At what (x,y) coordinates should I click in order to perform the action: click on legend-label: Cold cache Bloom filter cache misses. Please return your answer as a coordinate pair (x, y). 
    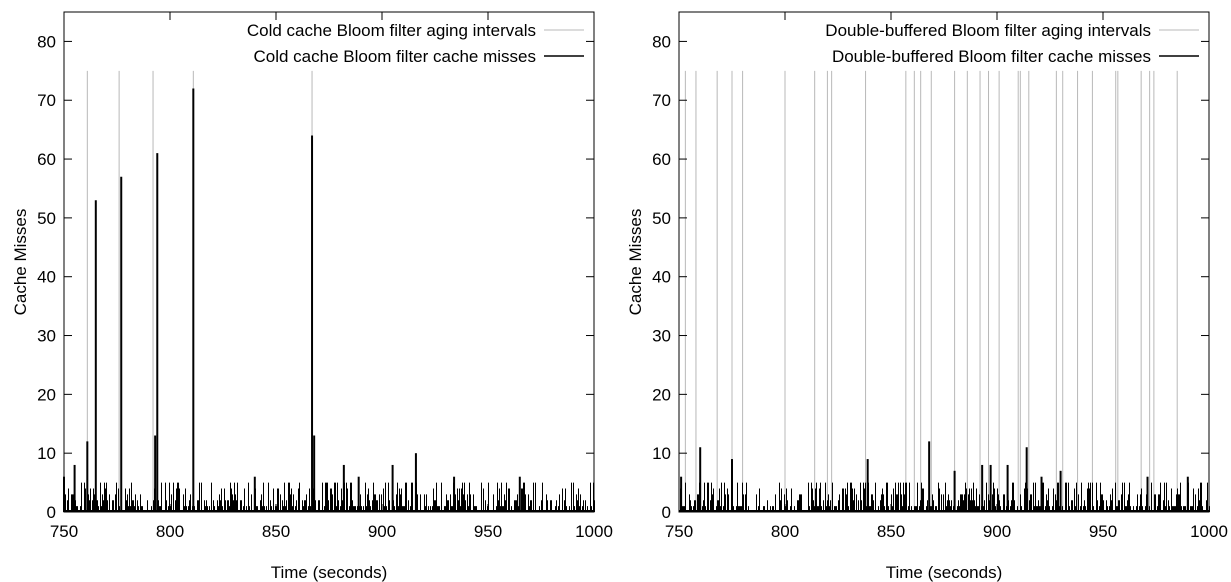
    Looking at the image, I should click on (394, 56).